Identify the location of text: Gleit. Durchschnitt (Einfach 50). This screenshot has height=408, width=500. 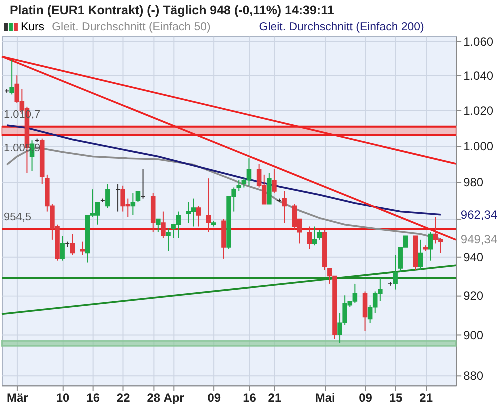
(131, 27).